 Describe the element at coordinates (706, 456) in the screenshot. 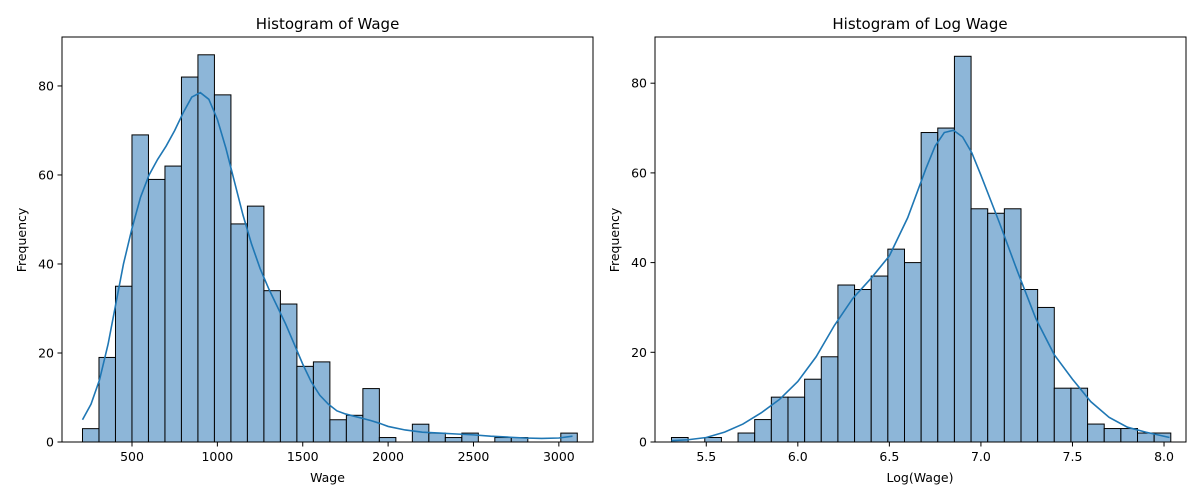

I see `x-tick-label: 5.5` at that location.